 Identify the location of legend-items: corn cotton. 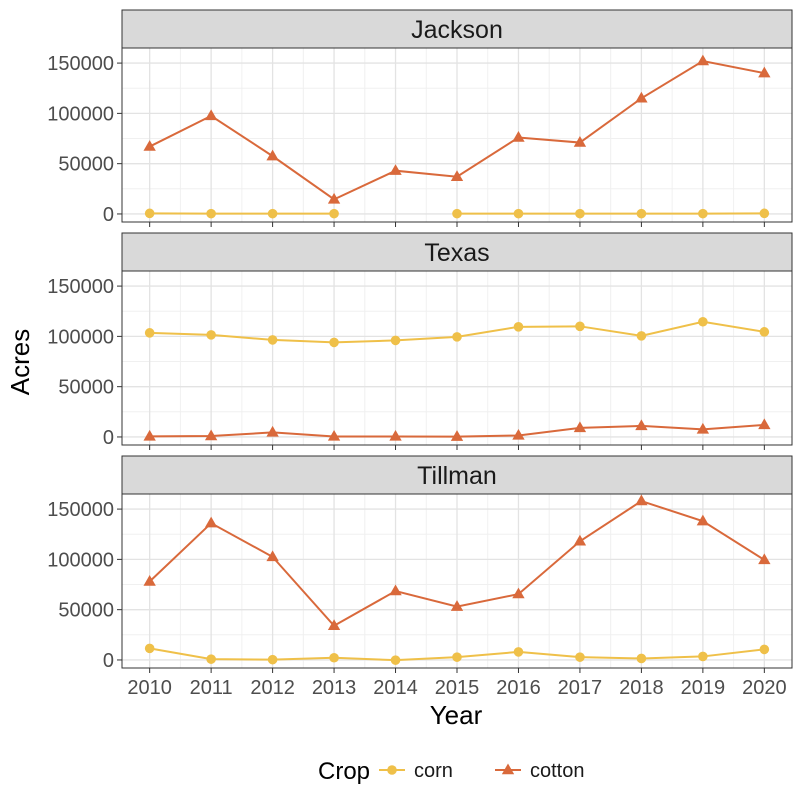
(481, 771).